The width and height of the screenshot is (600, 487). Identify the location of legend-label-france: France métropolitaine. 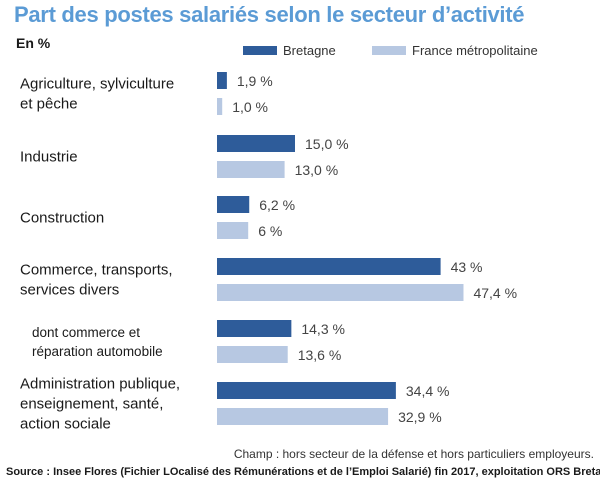
(475, 50).